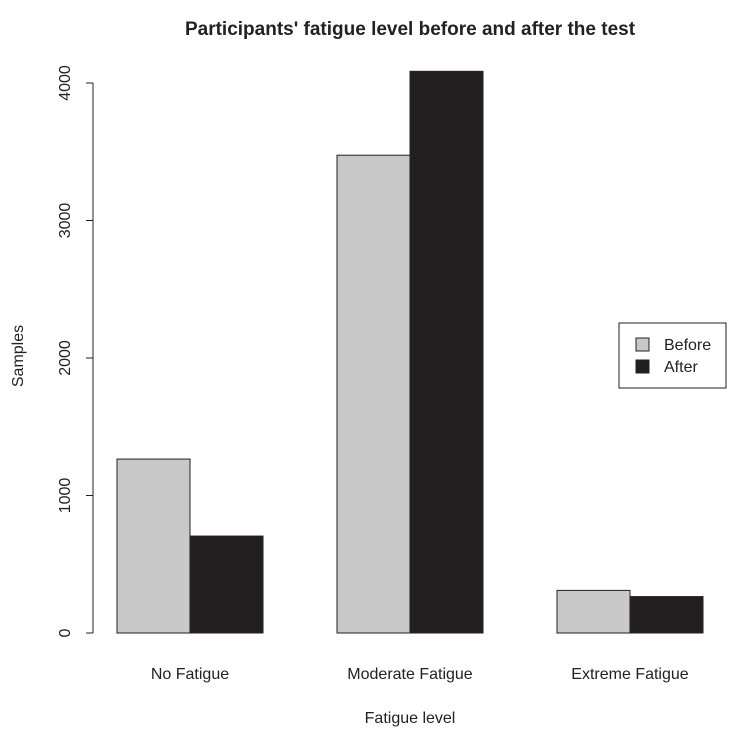 This screenshot has height=739, width=741. Describe the element at coordinates (18, 356) in the screenshot. I see `y-axis-label: Samples` at that location.